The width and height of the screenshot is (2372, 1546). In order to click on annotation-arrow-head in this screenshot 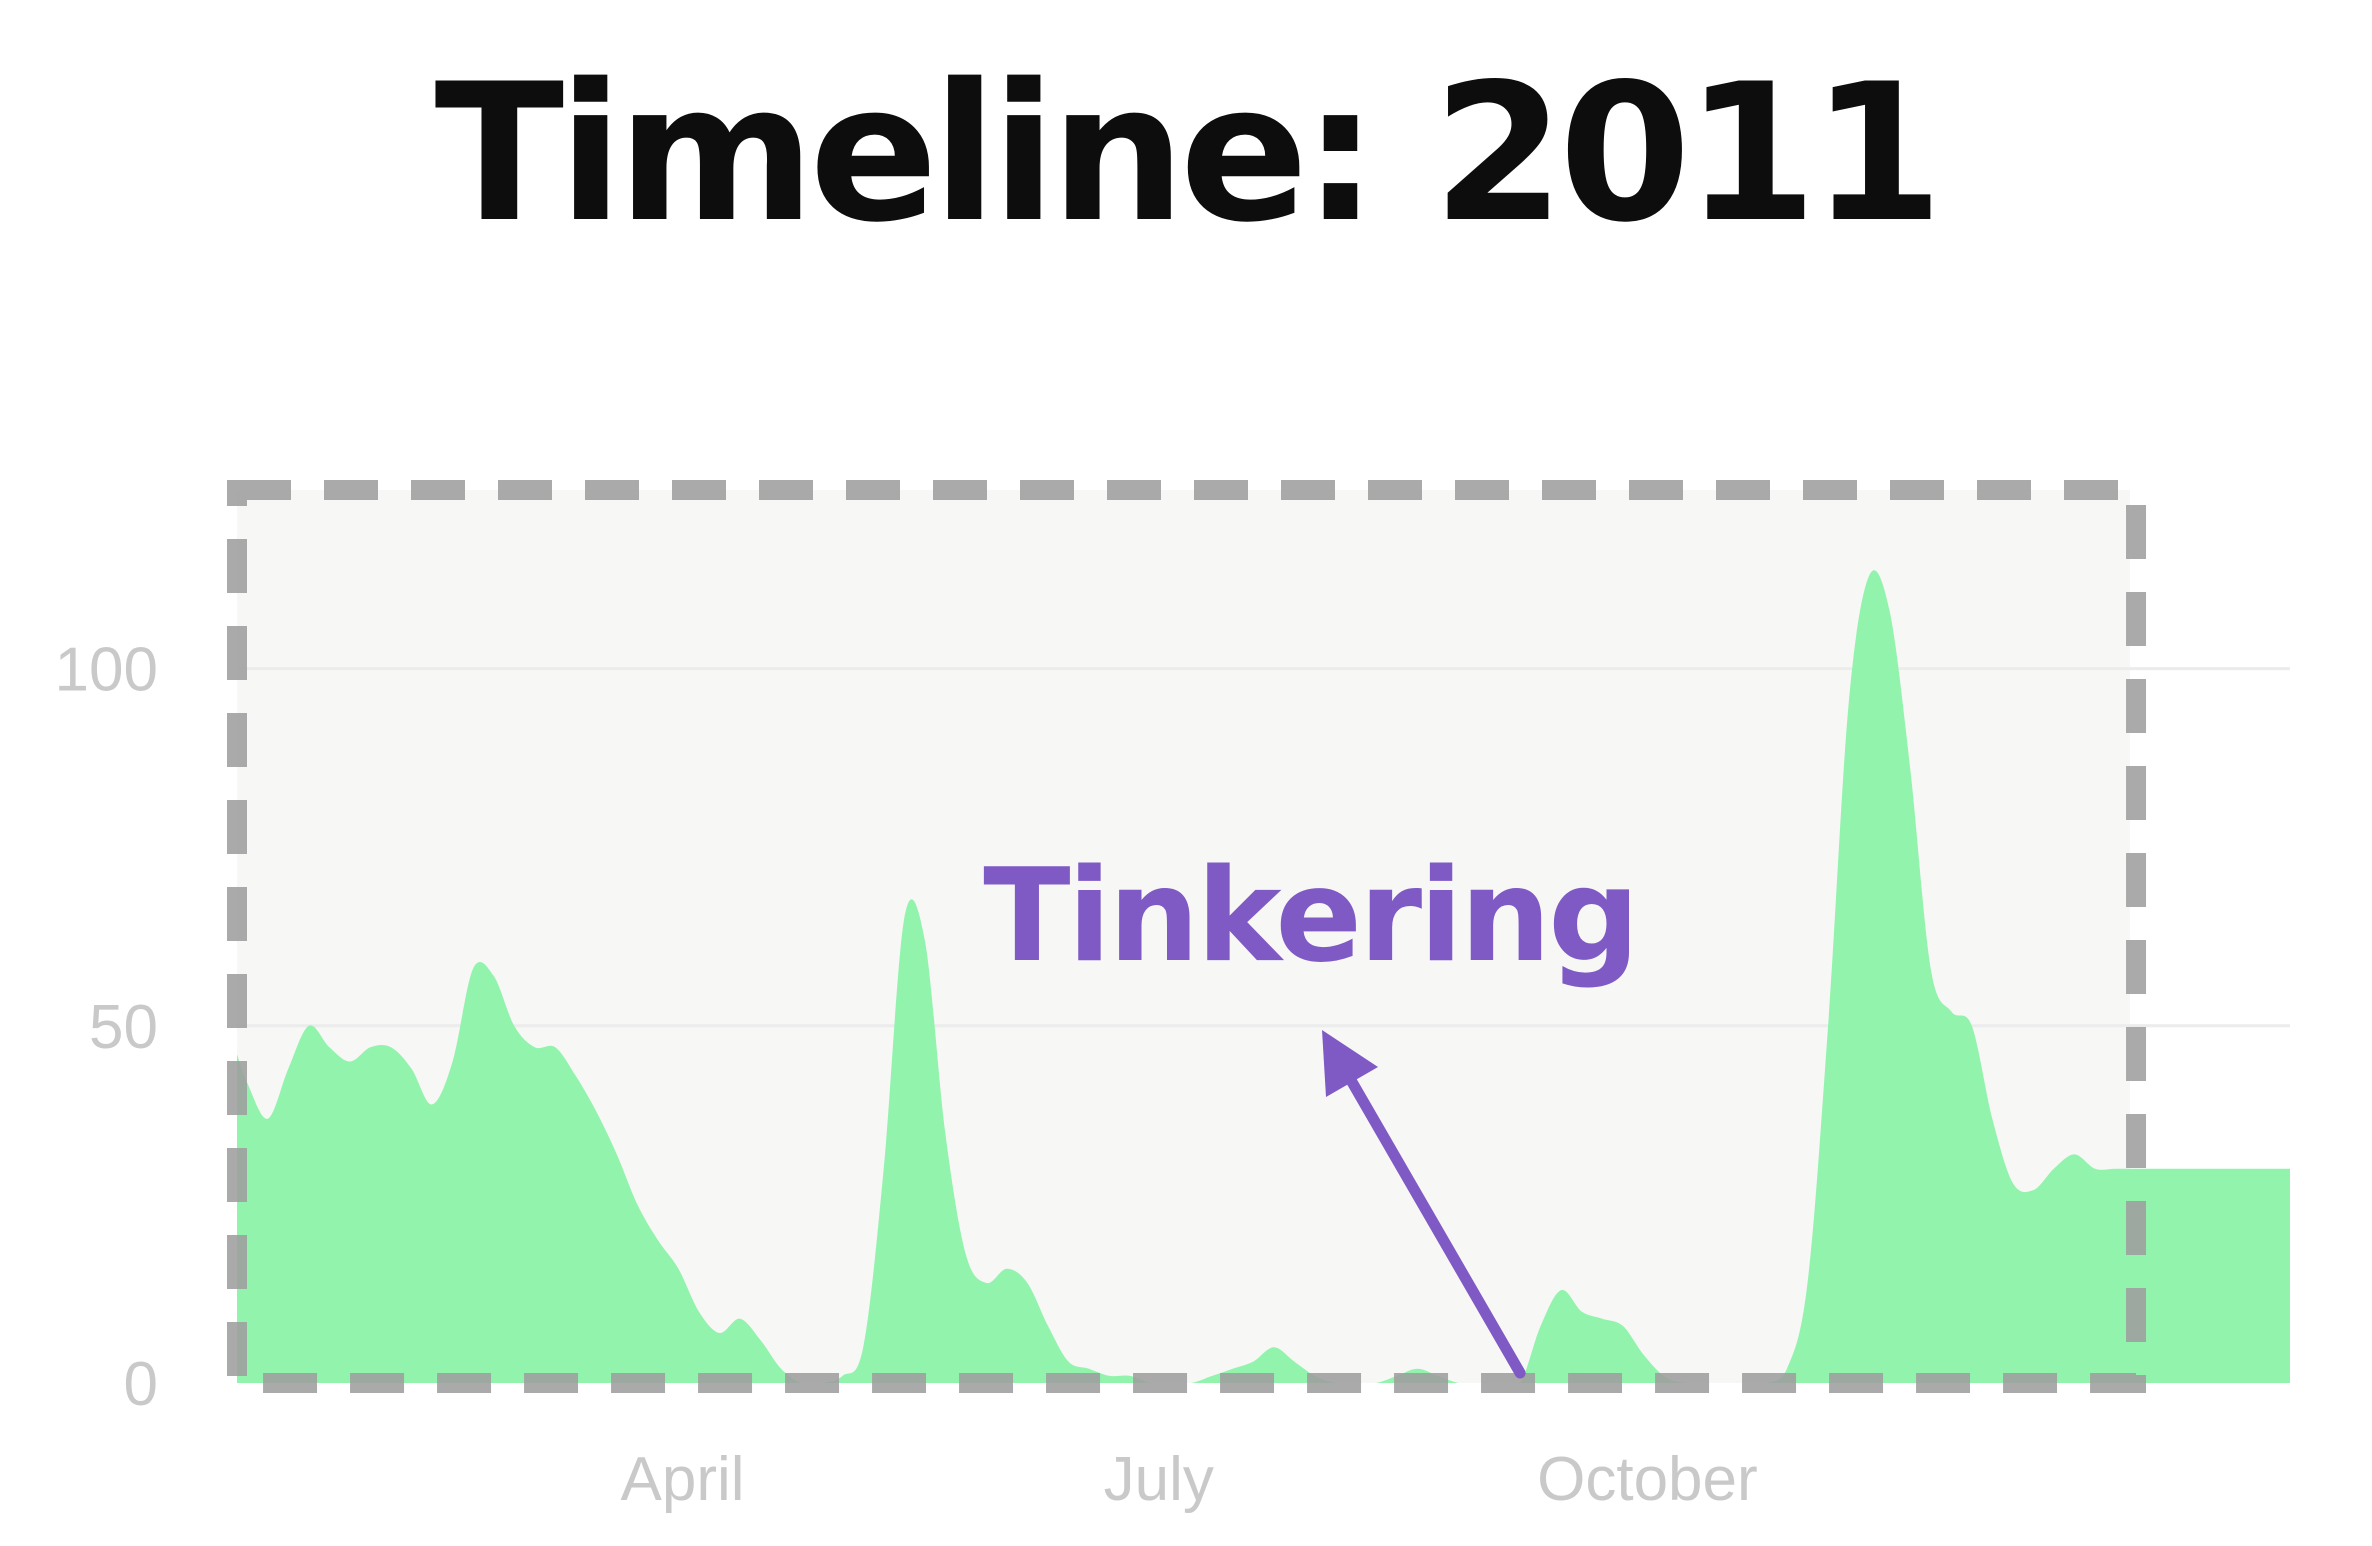, I will do `click(1350, 1063)`.